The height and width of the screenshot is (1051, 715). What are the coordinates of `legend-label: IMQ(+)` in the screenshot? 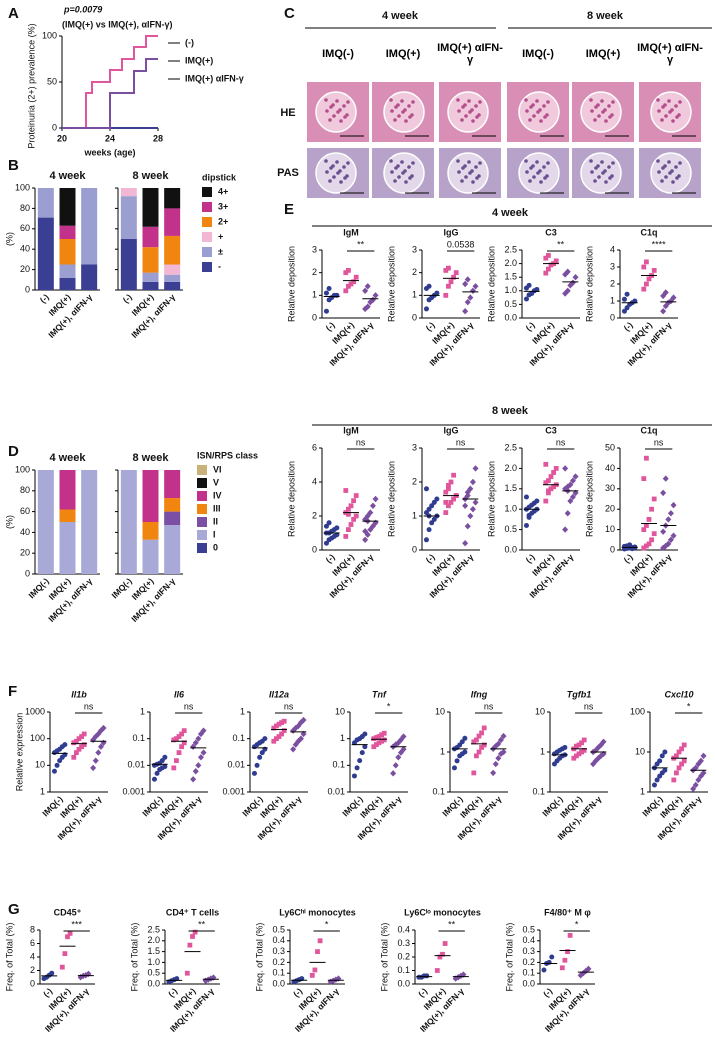 It's located at (199, 60).